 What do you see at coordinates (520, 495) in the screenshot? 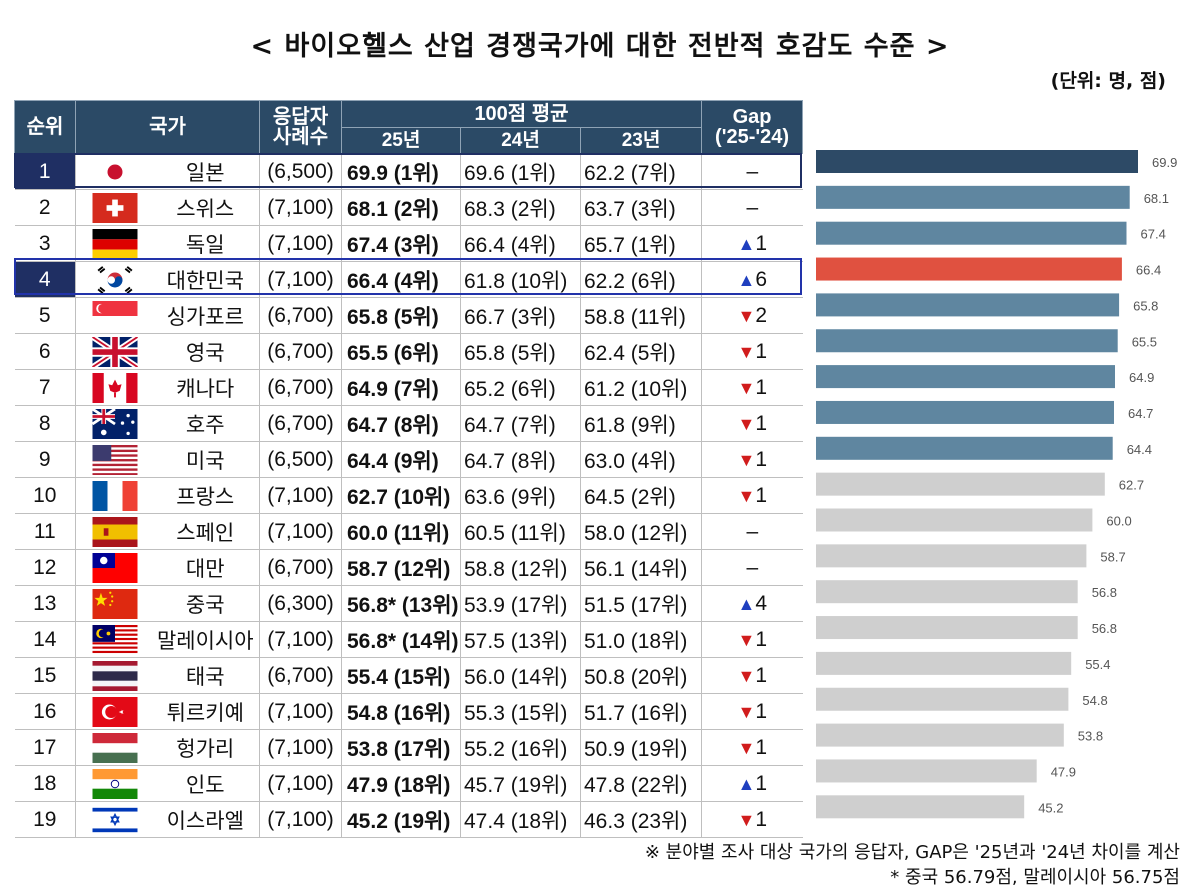
I see `score-2024: 63.6 (9위)` at bounding box center [520, 495].